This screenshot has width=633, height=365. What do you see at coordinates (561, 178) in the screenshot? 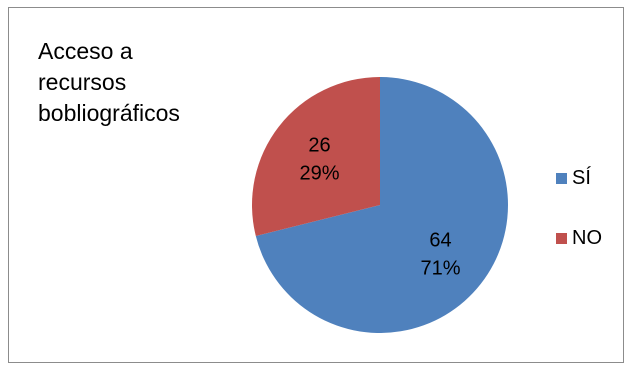
I see `legend-swatch-si` at bounding box center [561, 178].